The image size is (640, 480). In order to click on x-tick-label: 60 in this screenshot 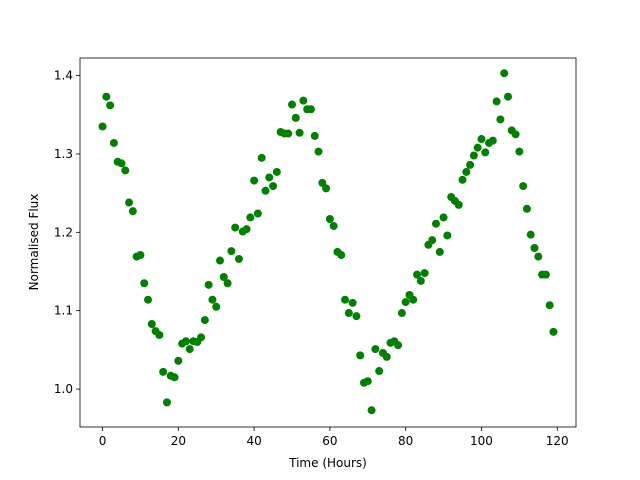, I will do `click(329, 441)`.